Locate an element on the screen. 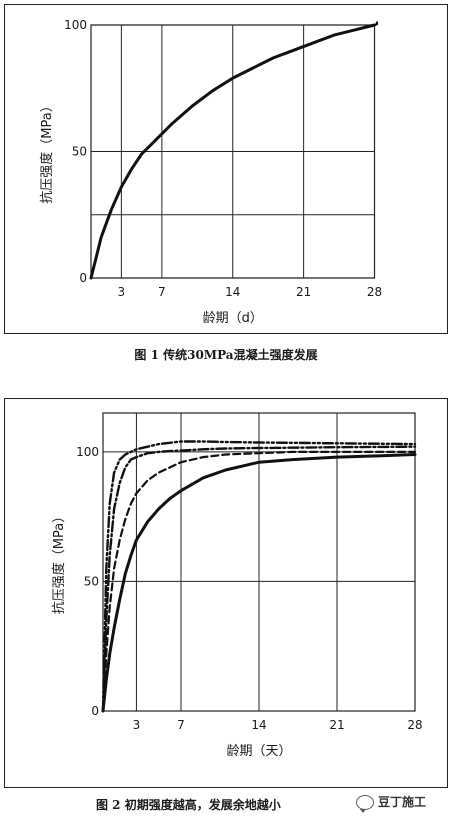 The height and width of the screenshot is (820, 452). chat-bubble-icon is located at coordinates (365, 804).